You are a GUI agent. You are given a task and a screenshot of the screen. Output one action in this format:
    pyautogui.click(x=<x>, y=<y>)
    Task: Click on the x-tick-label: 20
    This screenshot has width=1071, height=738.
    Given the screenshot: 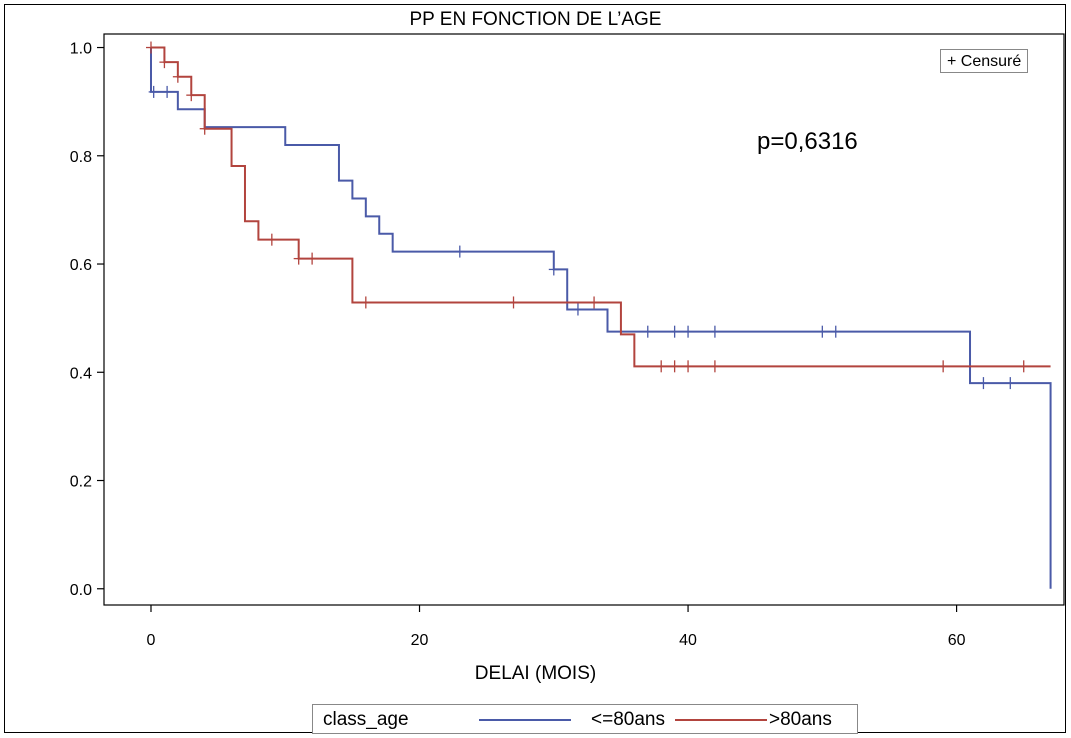 What is the action you would take?
    pyautogui.click(x=420, y=640)
    